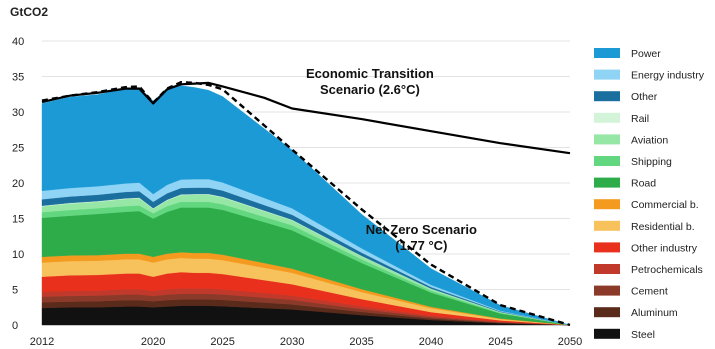 The height and width of the screenshot is (349, 715). I want to click on legend-item-shipping: Shipping, so click(633, 162).